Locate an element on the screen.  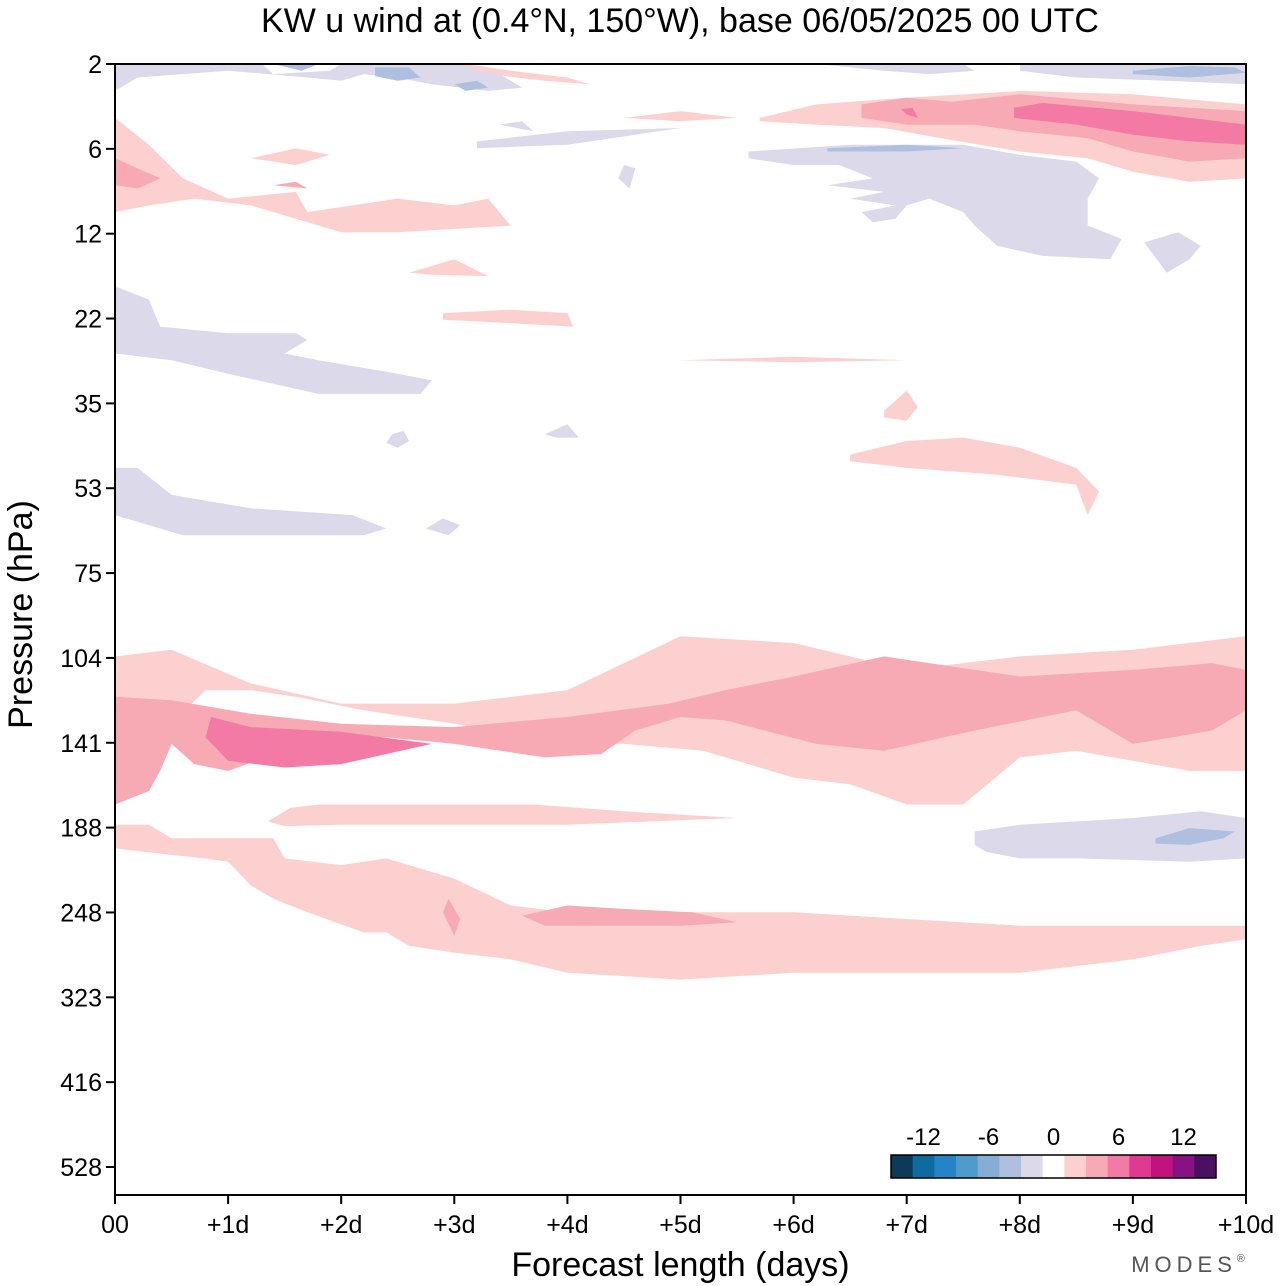
x-tick-label-6: +6d is located at coordinates (793, 1225).